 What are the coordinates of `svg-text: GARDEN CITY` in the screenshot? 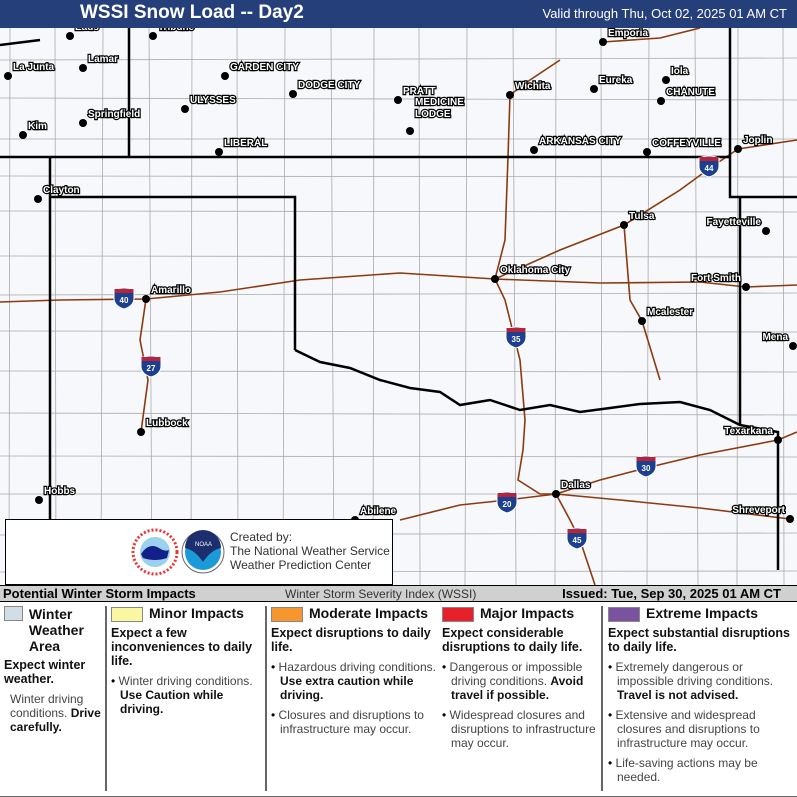 It's located at (264, 67).